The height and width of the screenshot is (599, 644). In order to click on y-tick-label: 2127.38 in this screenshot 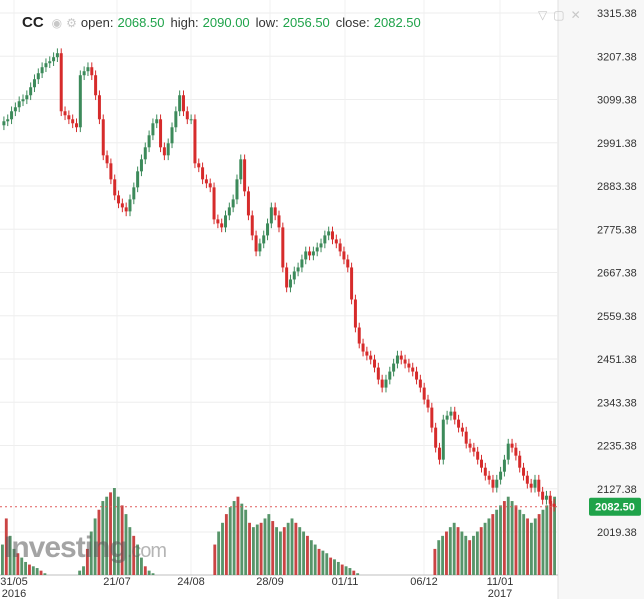, I will do `click(617, 490)`.